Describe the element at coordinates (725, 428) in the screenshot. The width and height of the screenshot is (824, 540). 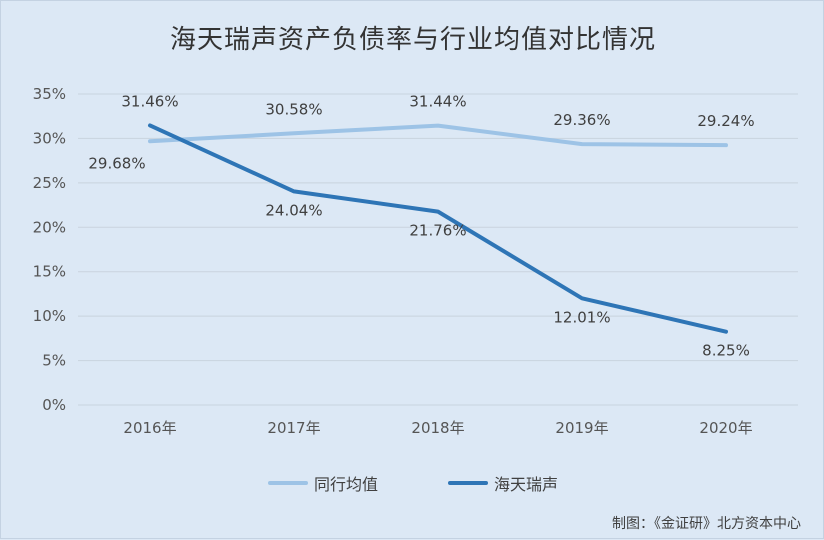
I see `x-tick-label-4: 2020年` at that location.